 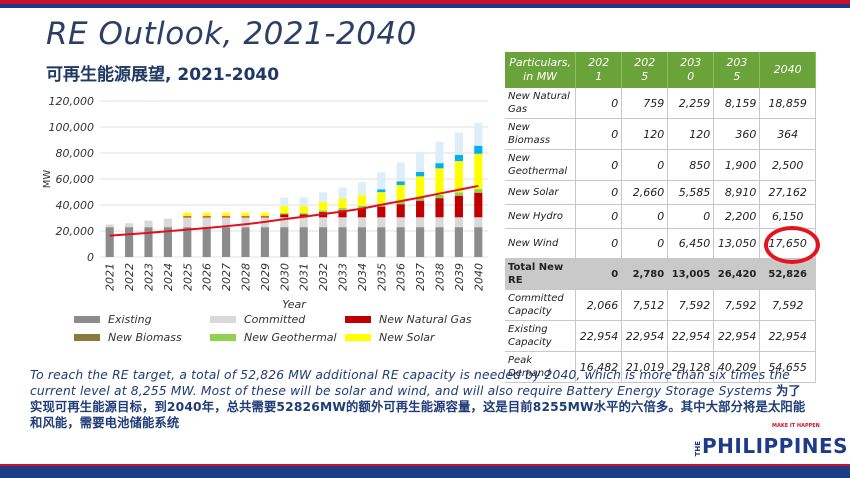 What do you see at coordinates (187, 277) in the screenshot?
I see `x-tick-label: 2025` at bounding box center [187, 277].